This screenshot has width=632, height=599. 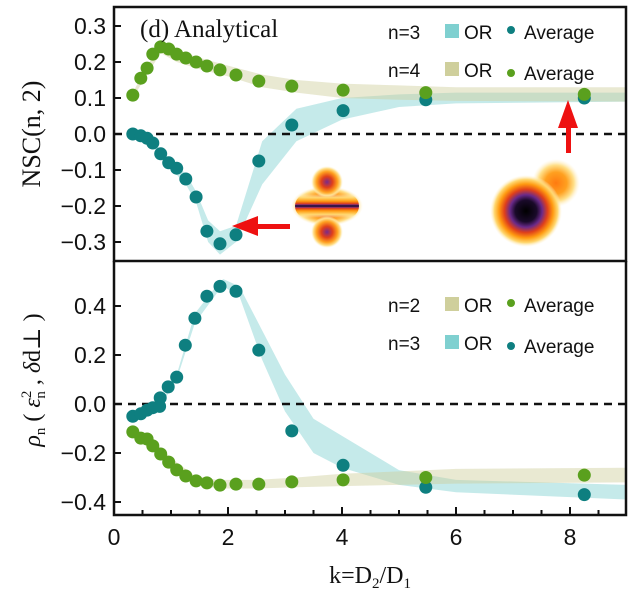 I want to click on y-tick-label: −0.3, so click(x=83, y=242).